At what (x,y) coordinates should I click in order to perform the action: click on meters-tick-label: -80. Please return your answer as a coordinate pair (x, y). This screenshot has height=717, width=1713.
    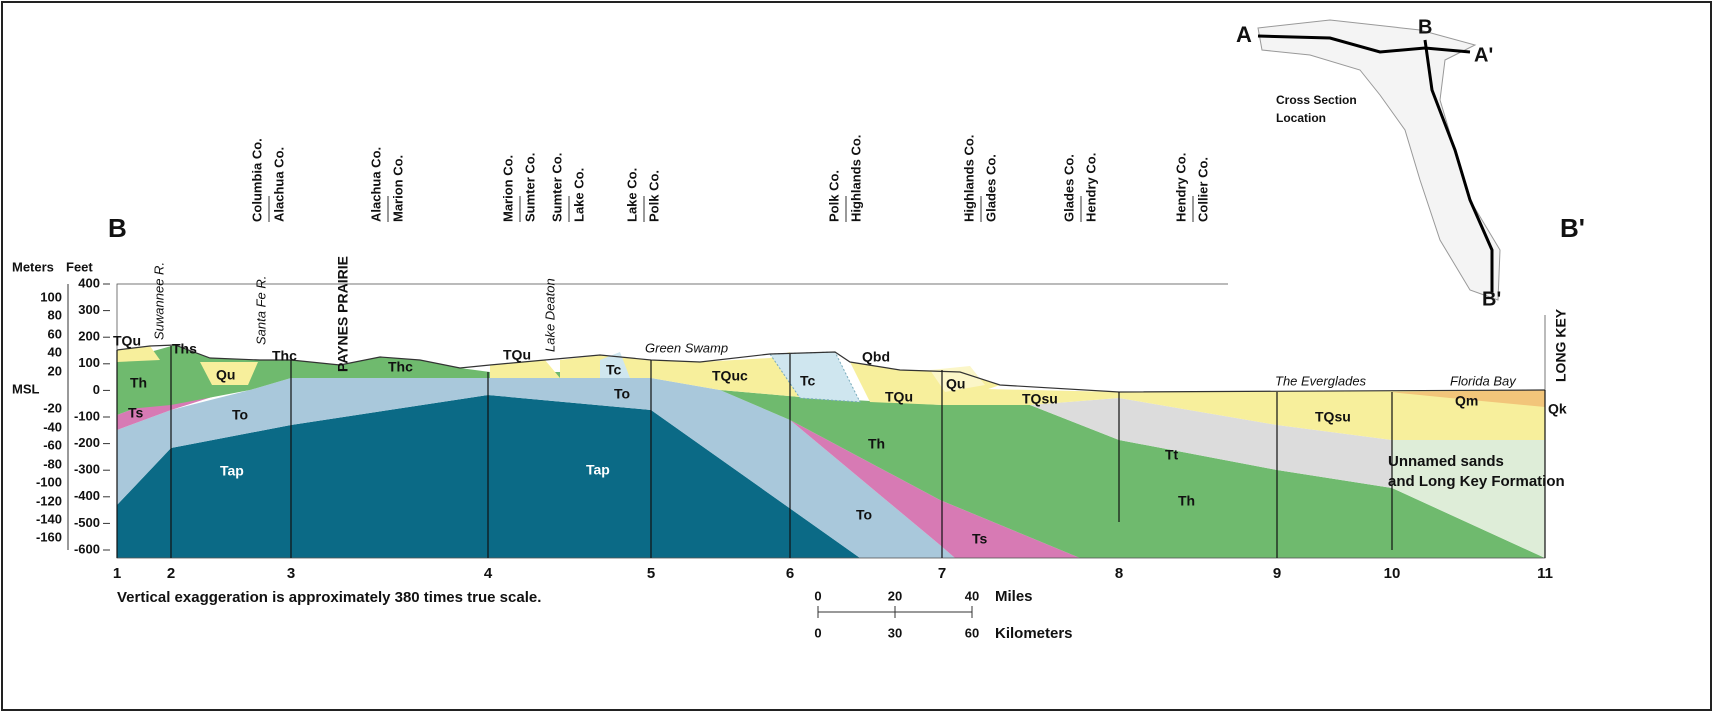
    Looking at the image, I should click on (52, 463).